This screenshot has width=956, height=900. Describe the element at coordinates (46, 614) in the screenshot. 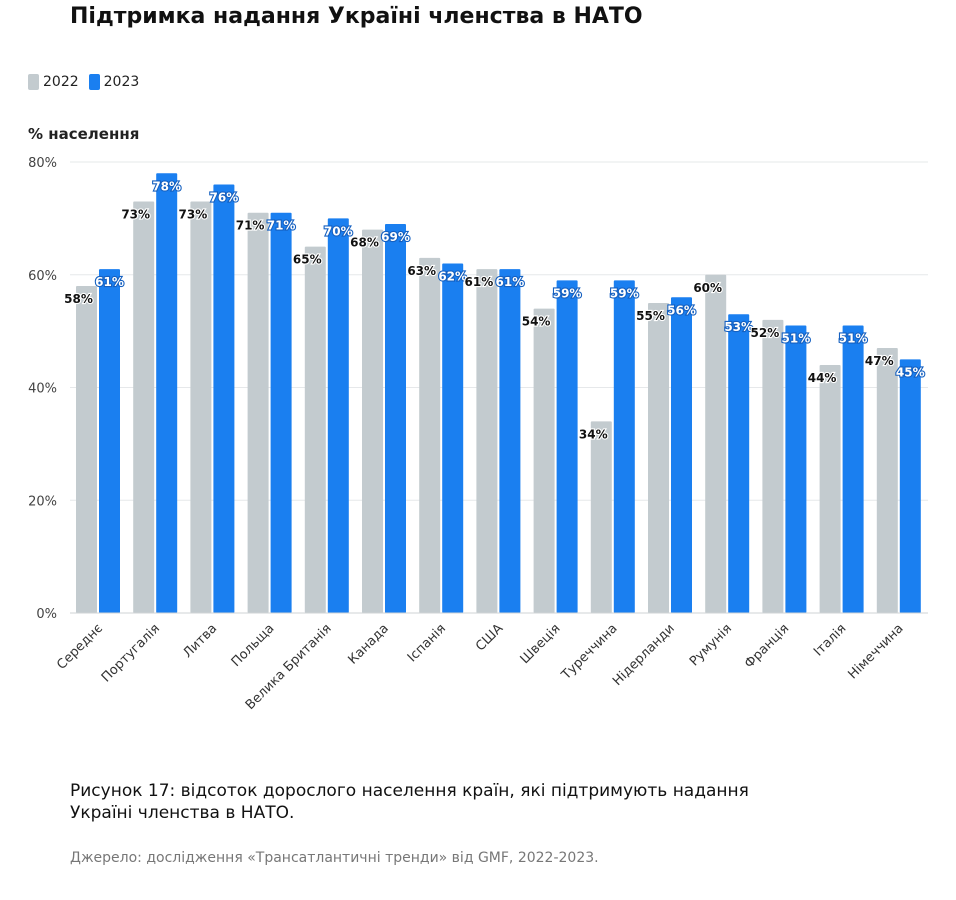

I see `y-tick-label: 0%` at that location.